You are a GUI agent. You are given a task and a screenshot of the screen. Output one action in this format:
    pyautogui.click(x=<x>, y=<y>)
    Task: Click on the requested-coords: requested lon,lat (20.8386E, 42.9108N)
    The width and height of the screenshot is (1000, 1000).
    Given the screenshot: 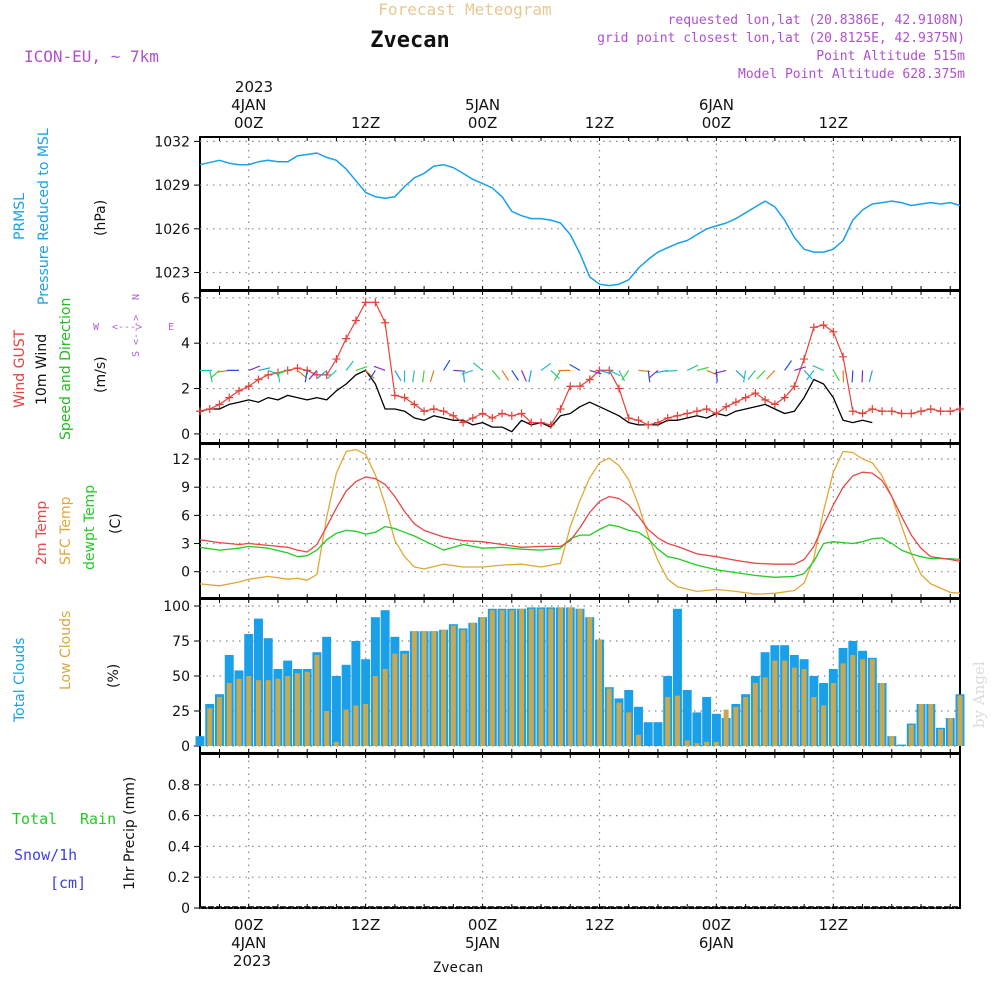 What is the action you would take?
    pyautogui.click(x=816, y=20)
    